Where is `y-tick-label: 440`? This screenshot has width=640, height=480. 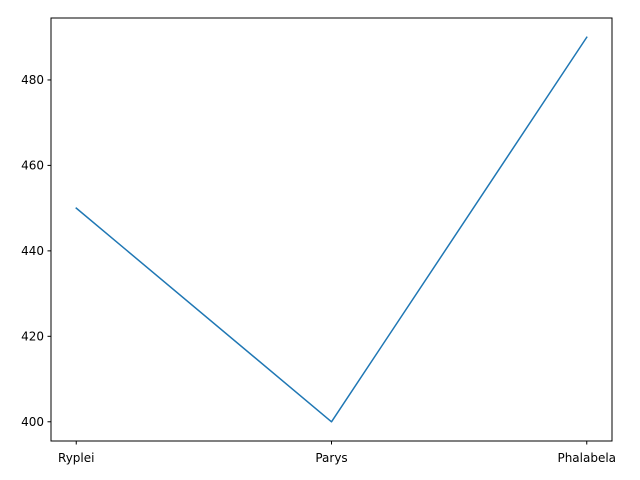 y-tick-label: 440 is located at coordinates (32, 251).